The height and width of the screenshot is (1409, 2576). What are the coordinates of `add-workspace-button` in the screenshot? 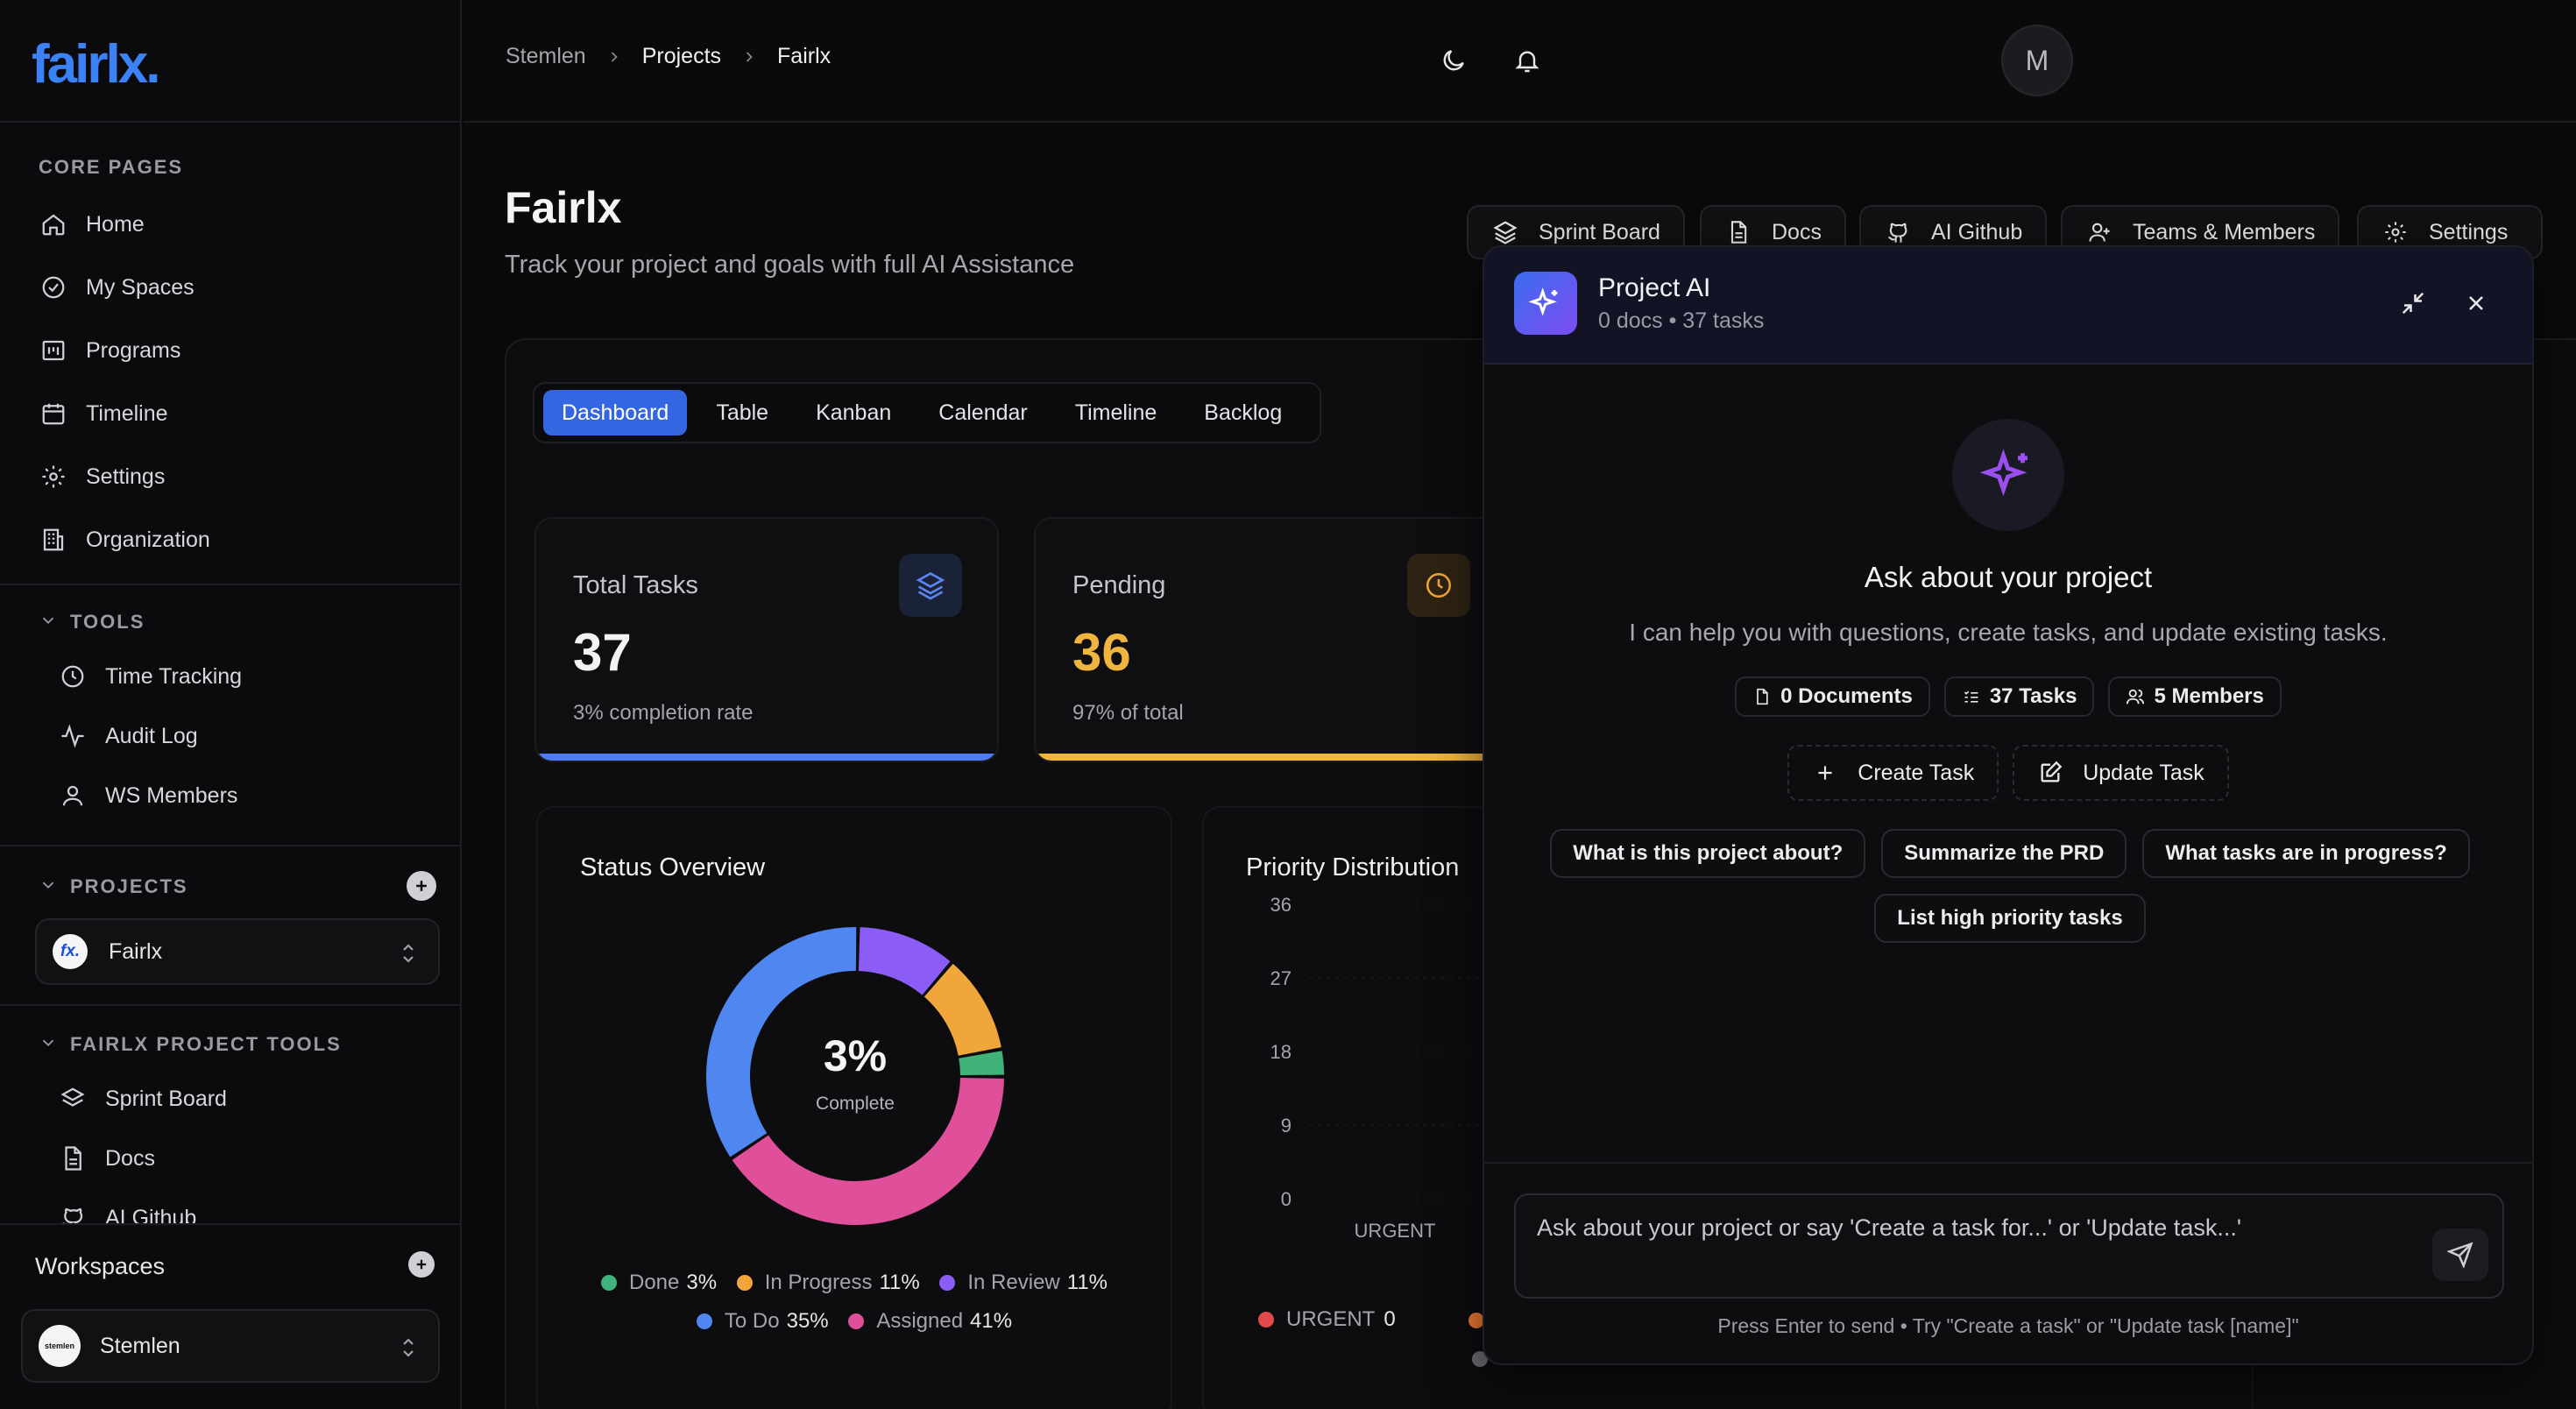 It's located at (421, 1265).